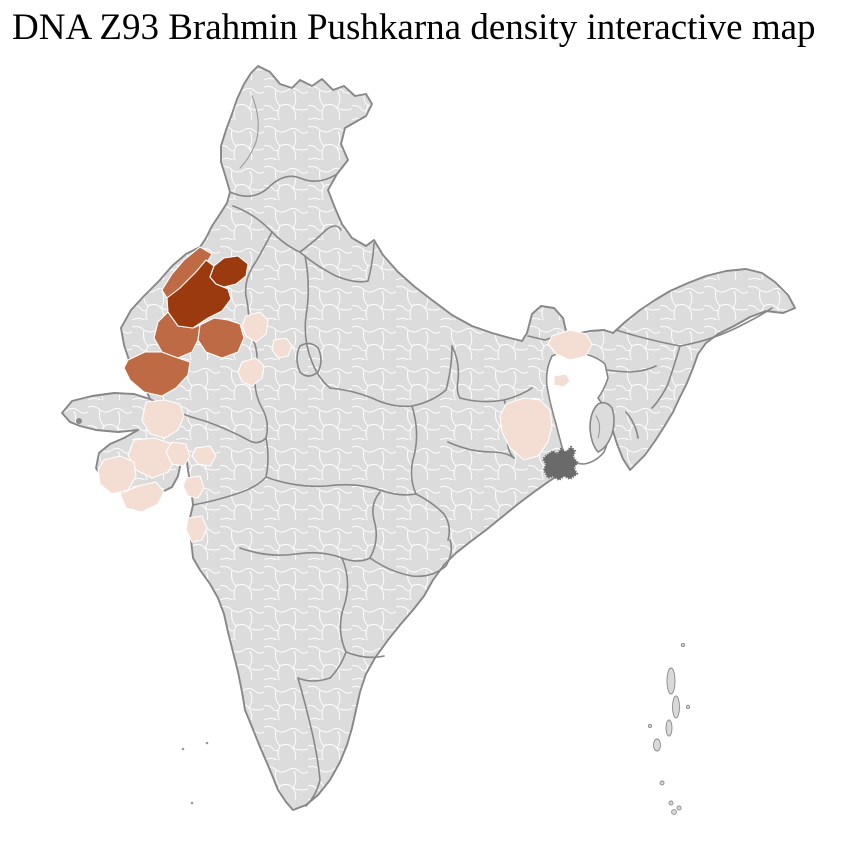  Describe the element at coordinates (669, 728) in the screenshot. I see `andaman-nicobar-islands` at that location.